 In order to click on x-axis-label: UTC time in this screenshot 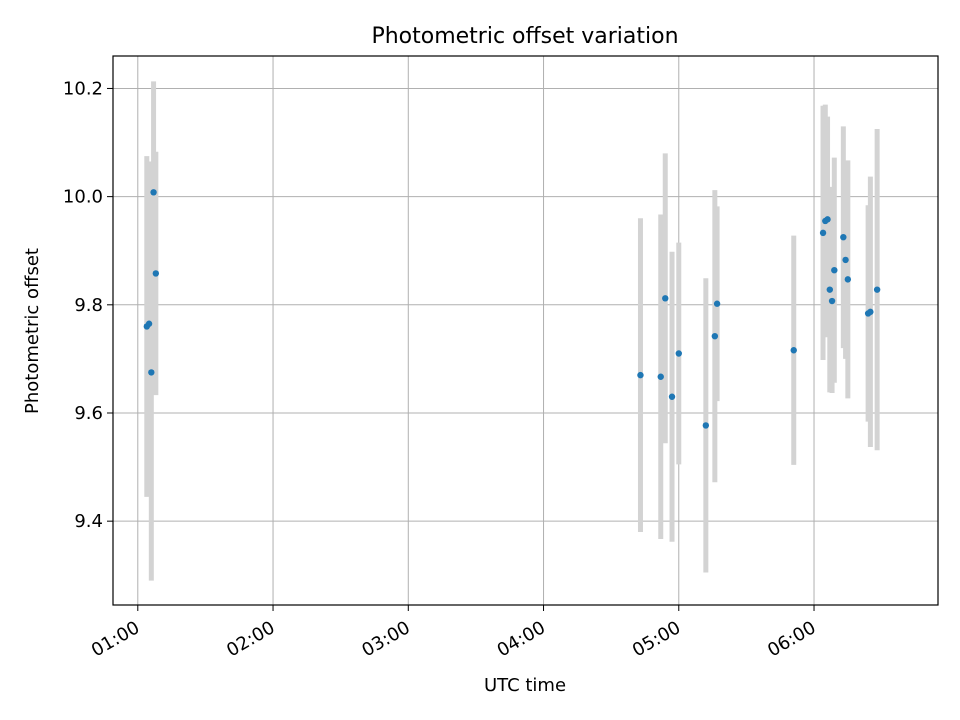, I will do `click(525, 685)`.